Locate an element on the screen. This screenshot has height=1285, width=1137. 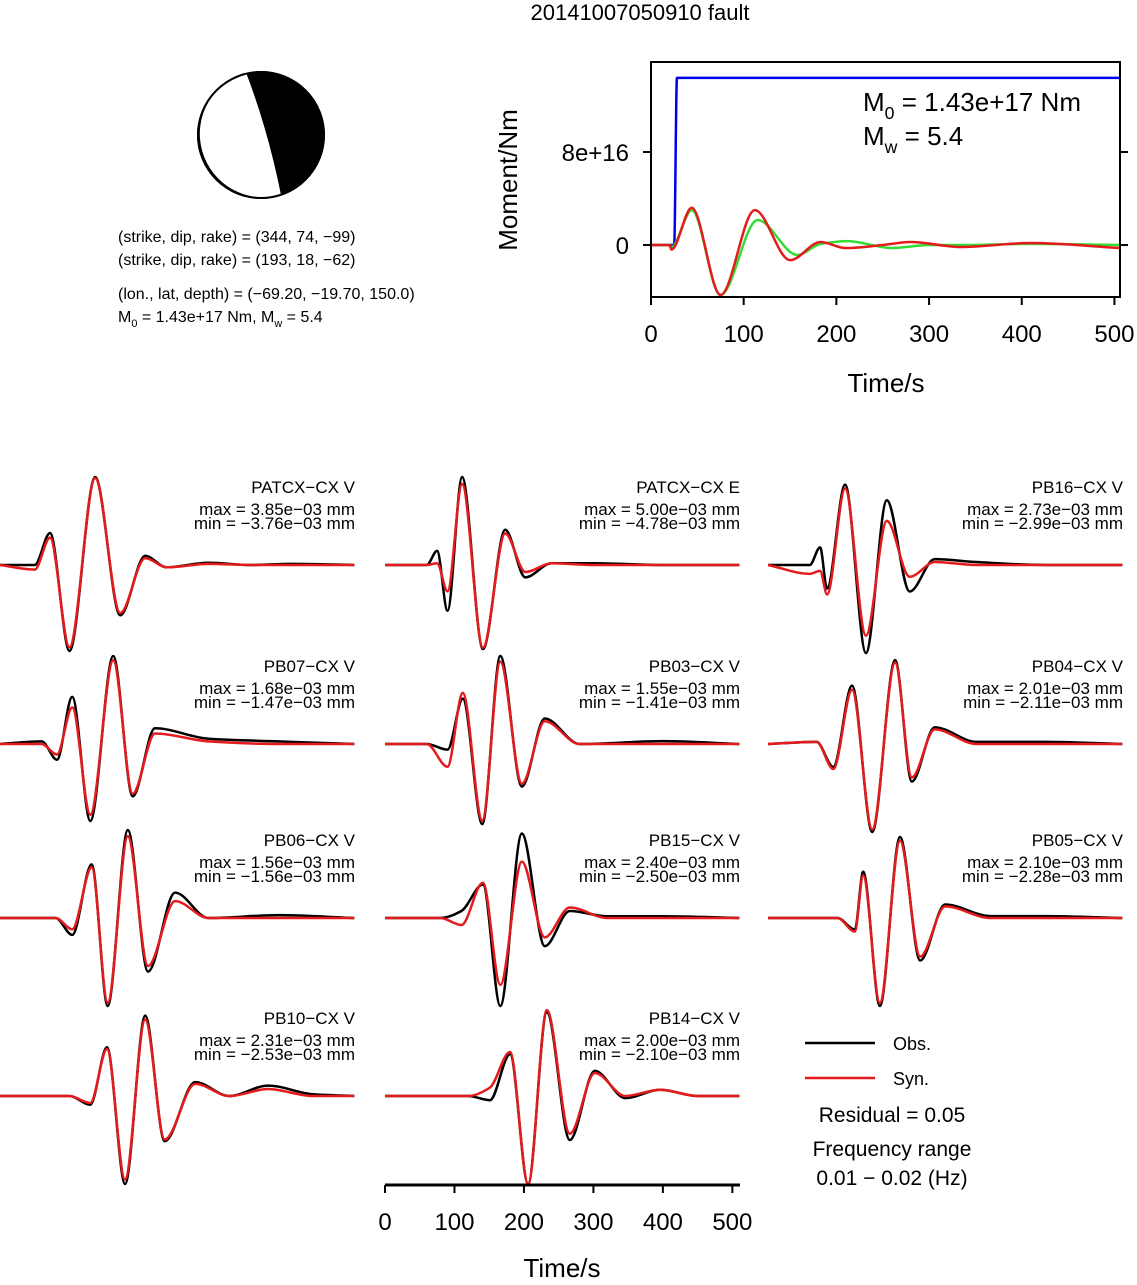
mechanism-text: (strike, dip, rake) = (344, 74, −99) is located at coordinates (236, 237).